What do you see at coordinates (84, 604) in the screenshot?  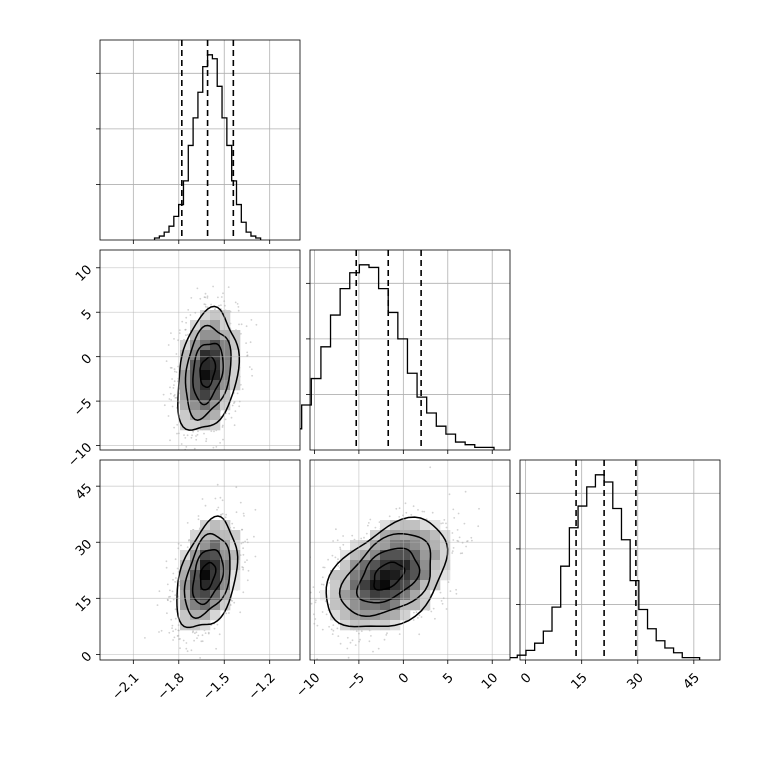 I see `y-tick-label: 15` at bounding box center [84, 604].